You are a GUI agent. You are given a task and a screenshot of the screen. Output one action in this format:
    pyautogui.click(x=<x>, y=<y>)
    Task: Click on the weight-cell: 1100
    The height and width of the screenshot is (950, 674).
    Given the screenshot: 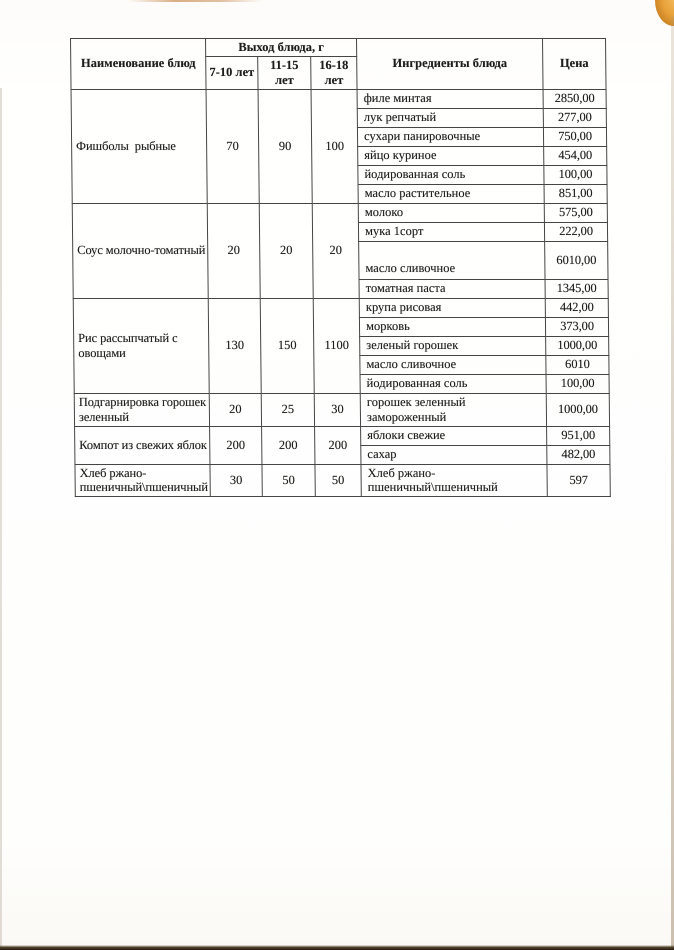 What is the action you would take?
    pyautogui.click(x=337, y=345)
    